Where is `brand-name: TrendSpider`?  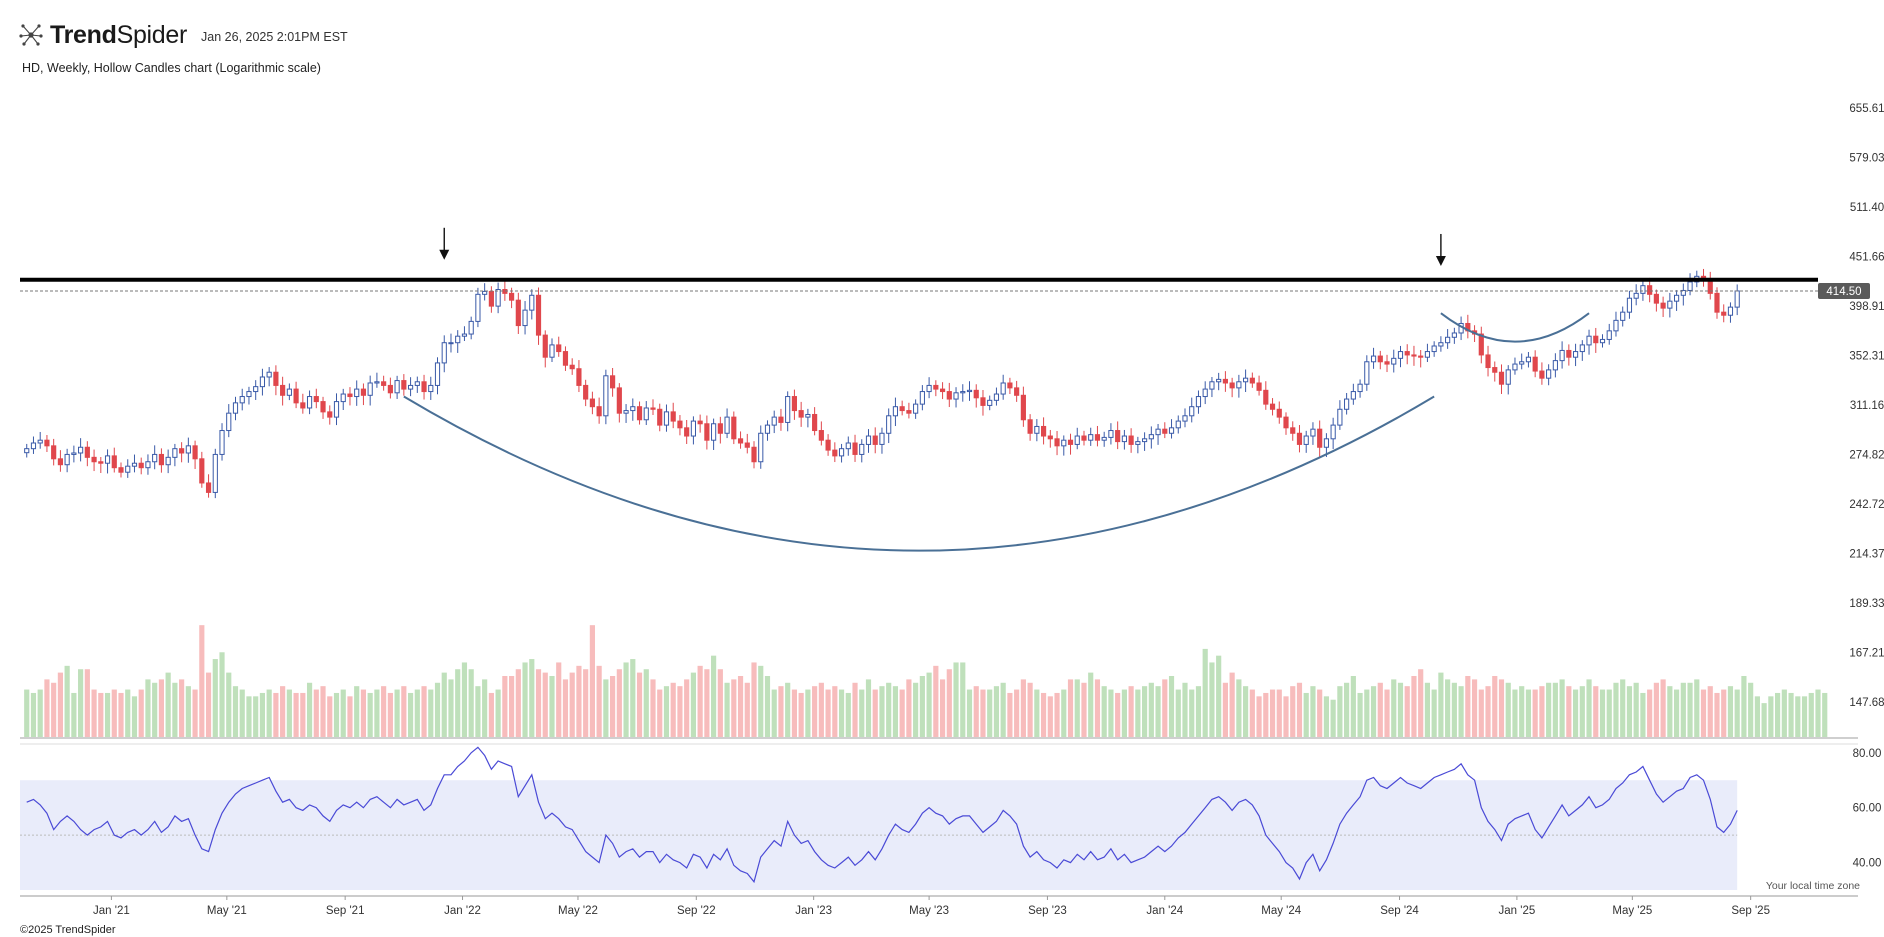 brand-name: TrendSpider is located at coordinates (118, 35).